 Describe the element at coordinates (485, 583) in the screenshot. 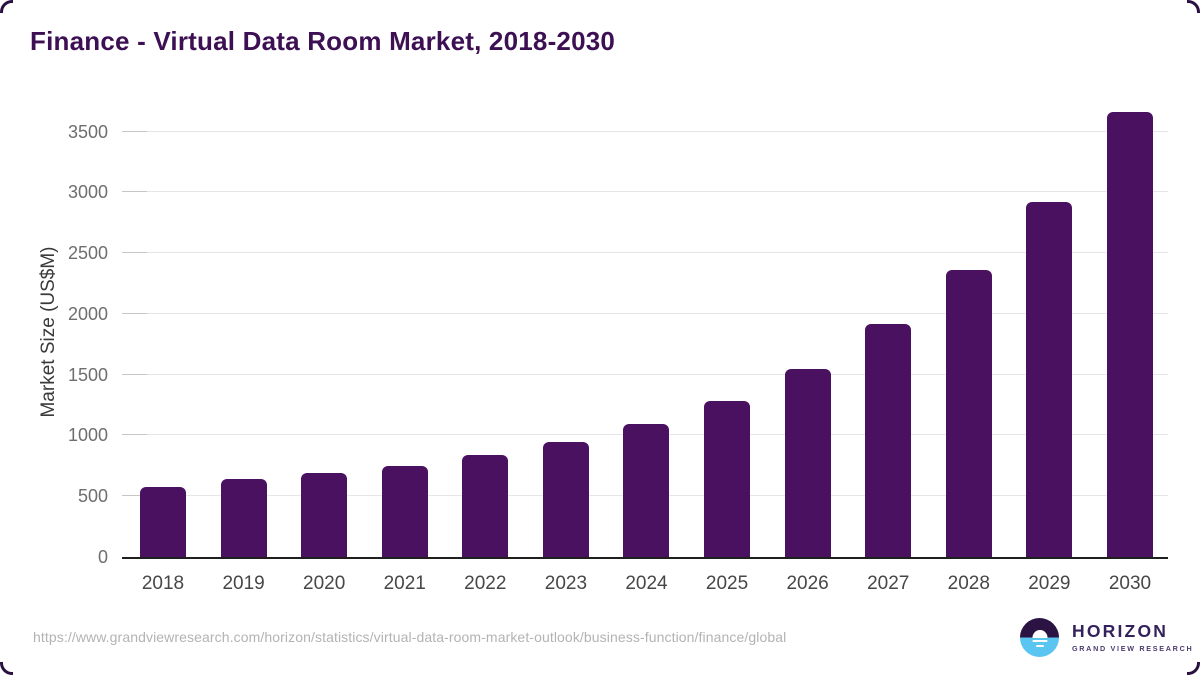

I see `x-tick-label: 2022` at that location.